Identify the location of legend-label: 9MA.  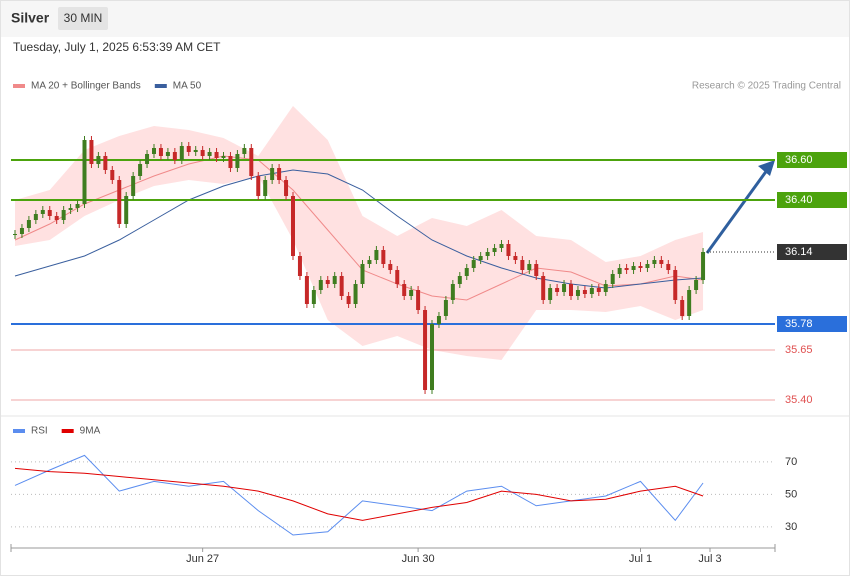
(90, 431).